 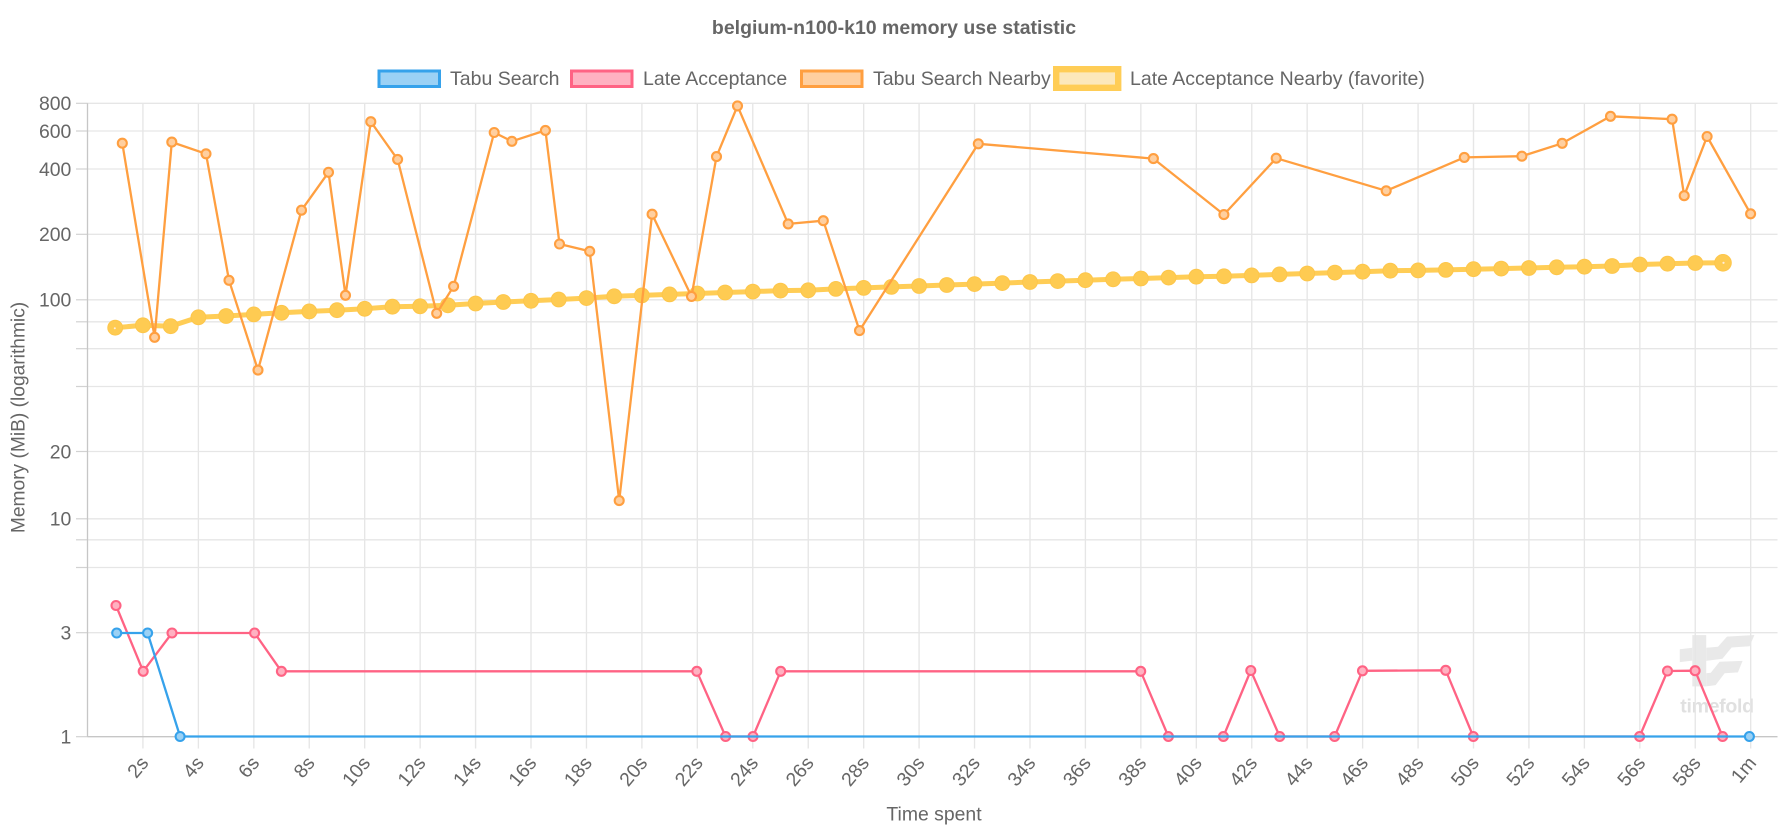 I want to click on svg-text: 600, so click(x=55, y=132).